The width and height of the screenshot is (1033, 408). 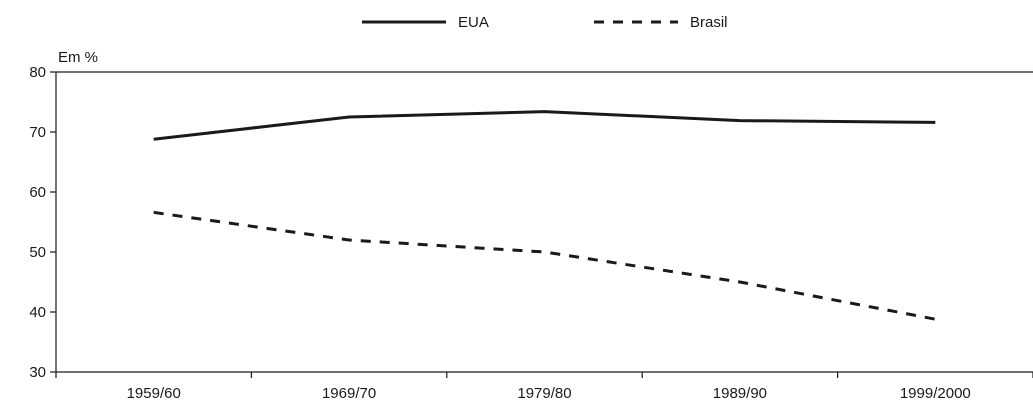 What do you see at coordinates (935, 393) in the screenshot?
I see `x-tick-label-4: 1999/2000` at bounding box center [935, 393].